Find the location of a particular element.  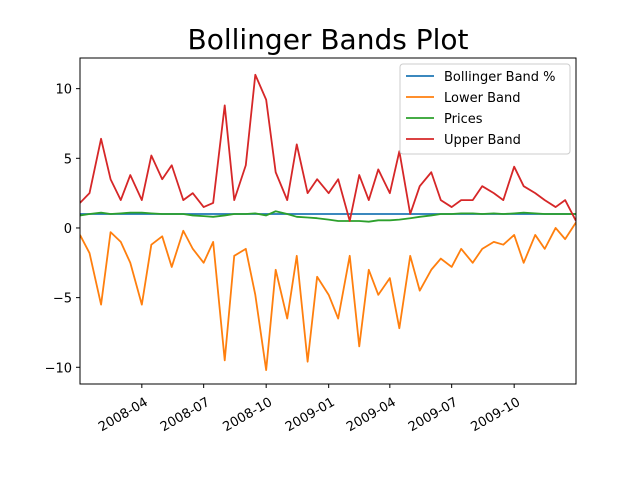

y-tick-label: 5 is located at coordinates (68, 159).